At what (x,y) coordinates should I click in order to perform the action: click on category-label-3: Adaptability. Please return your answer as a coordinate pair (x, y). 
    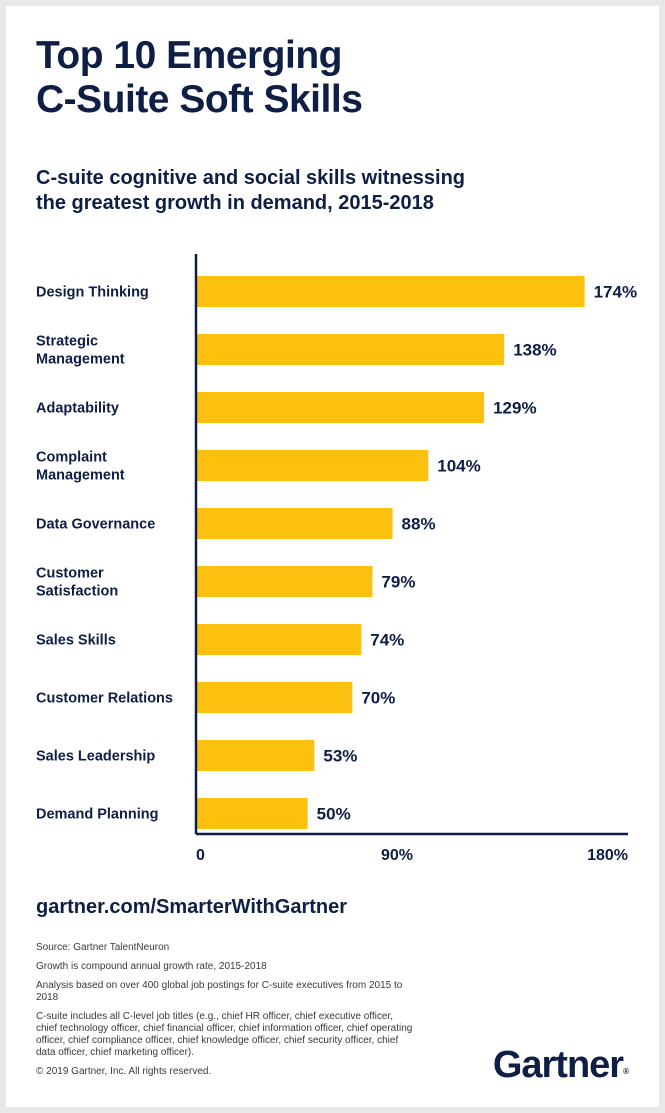
    Looking at the image, I should click on (77, 409).